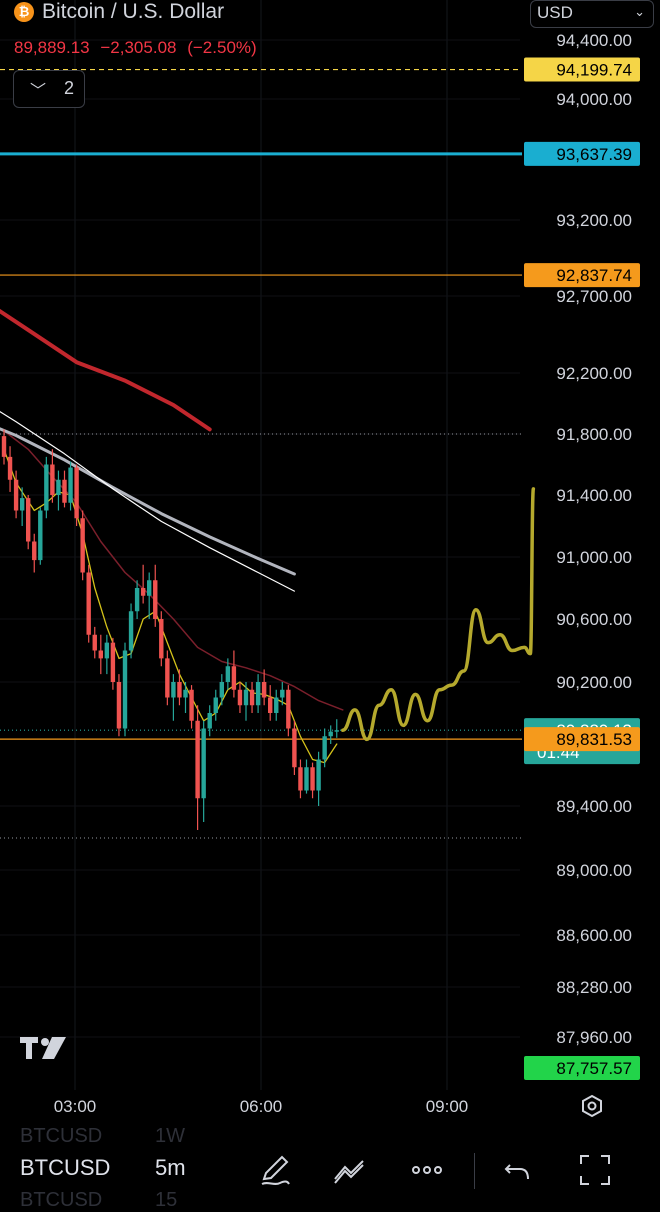  What do you see at coordinates (594, 619) in the screenshot?
I see `price-axis-label: 90,600.00` at bounding box center [594, 619].